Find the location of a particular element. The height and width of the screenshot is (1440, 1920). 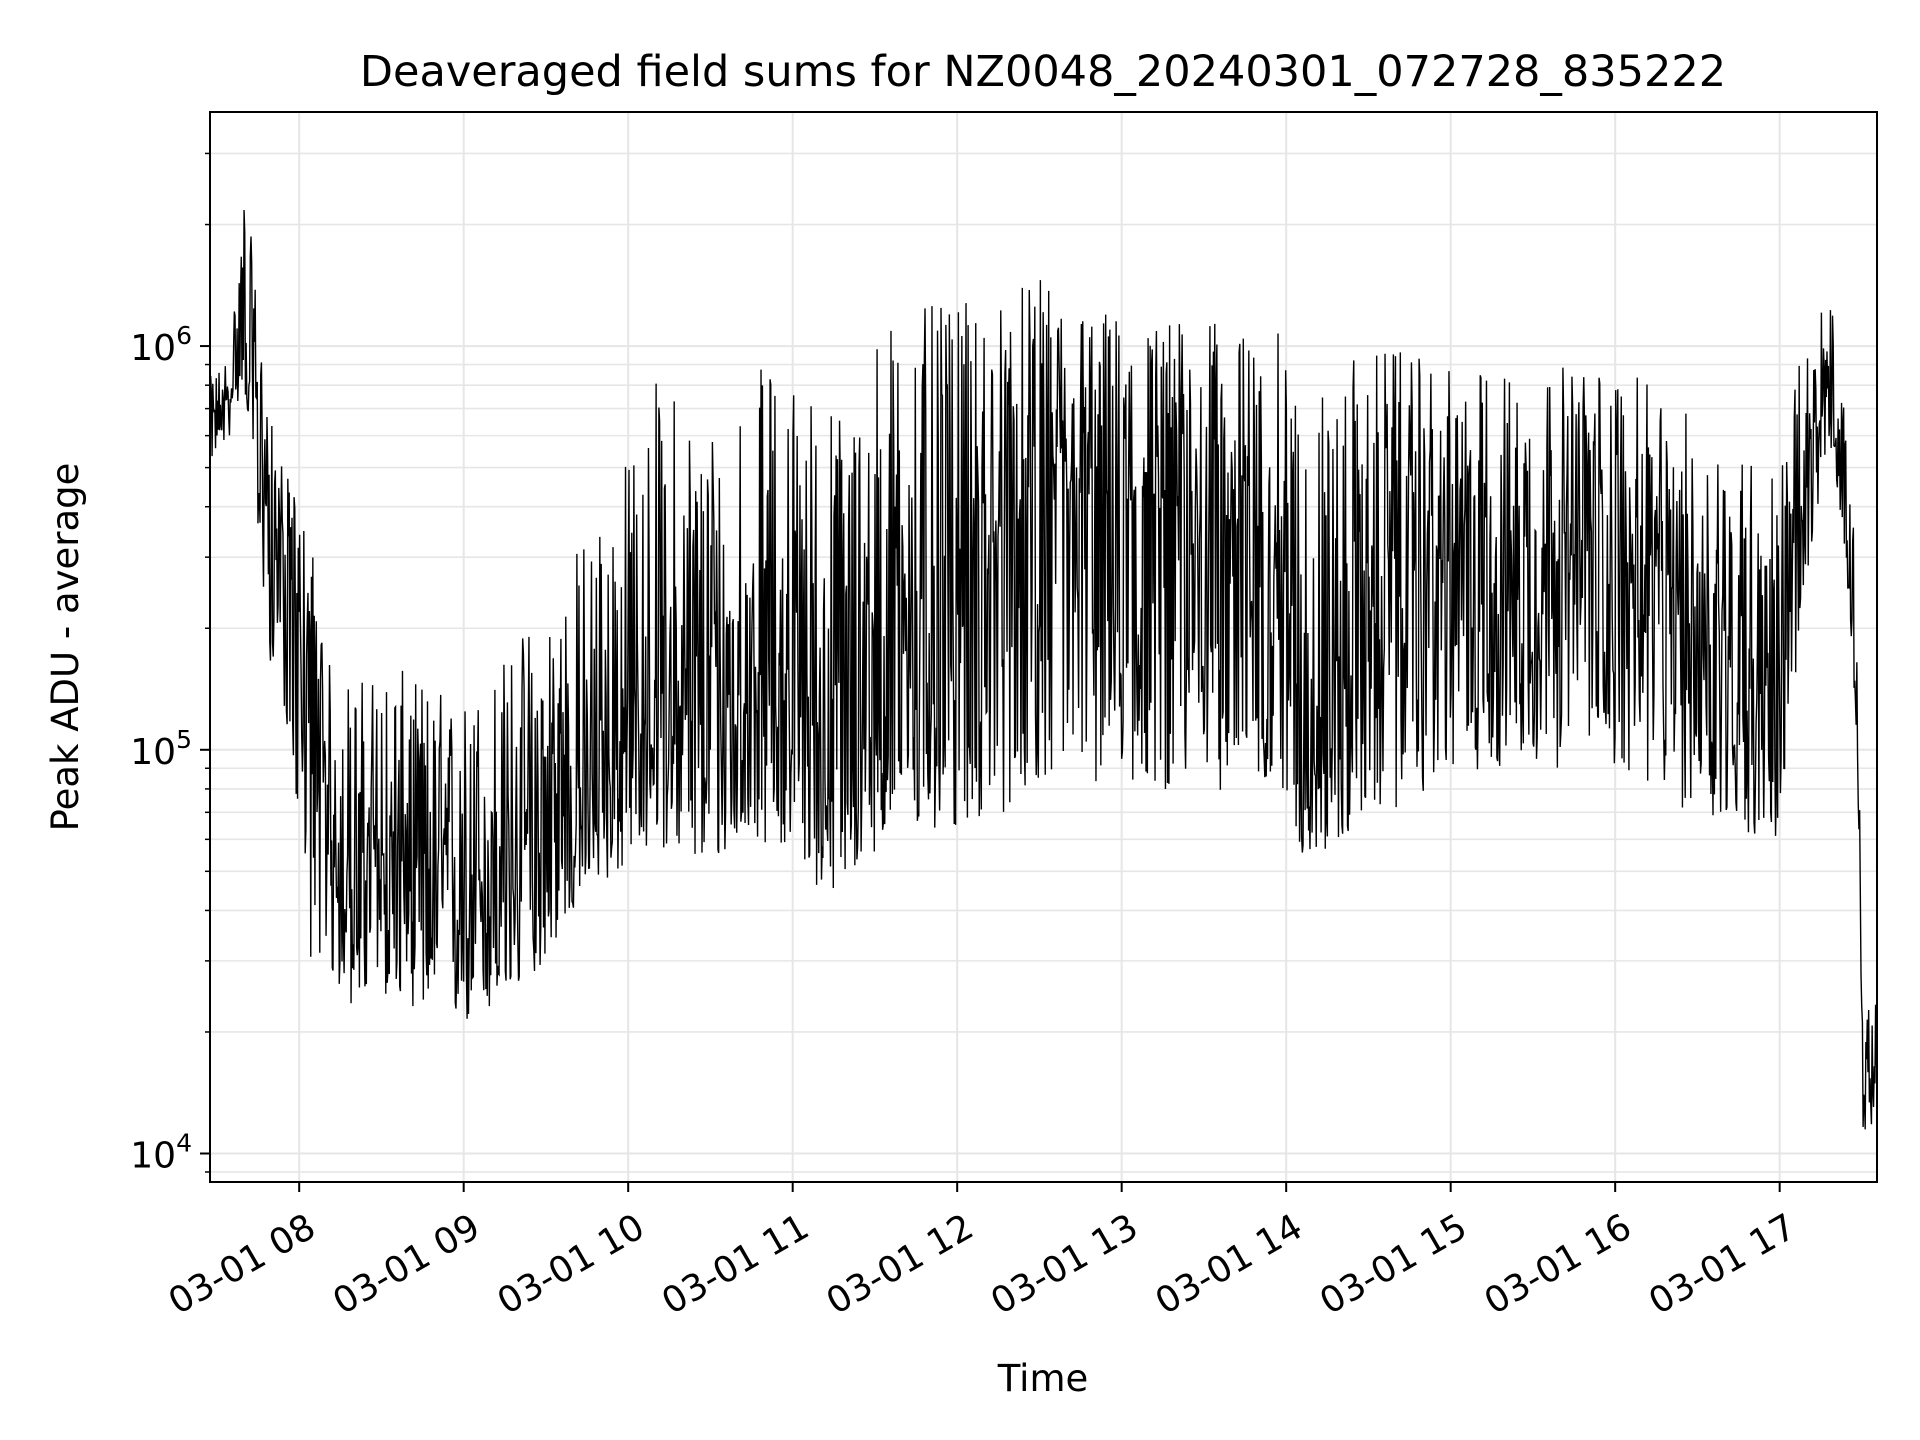

x-tick-label: 03-01 08 is located at coordinates (242, 1264).